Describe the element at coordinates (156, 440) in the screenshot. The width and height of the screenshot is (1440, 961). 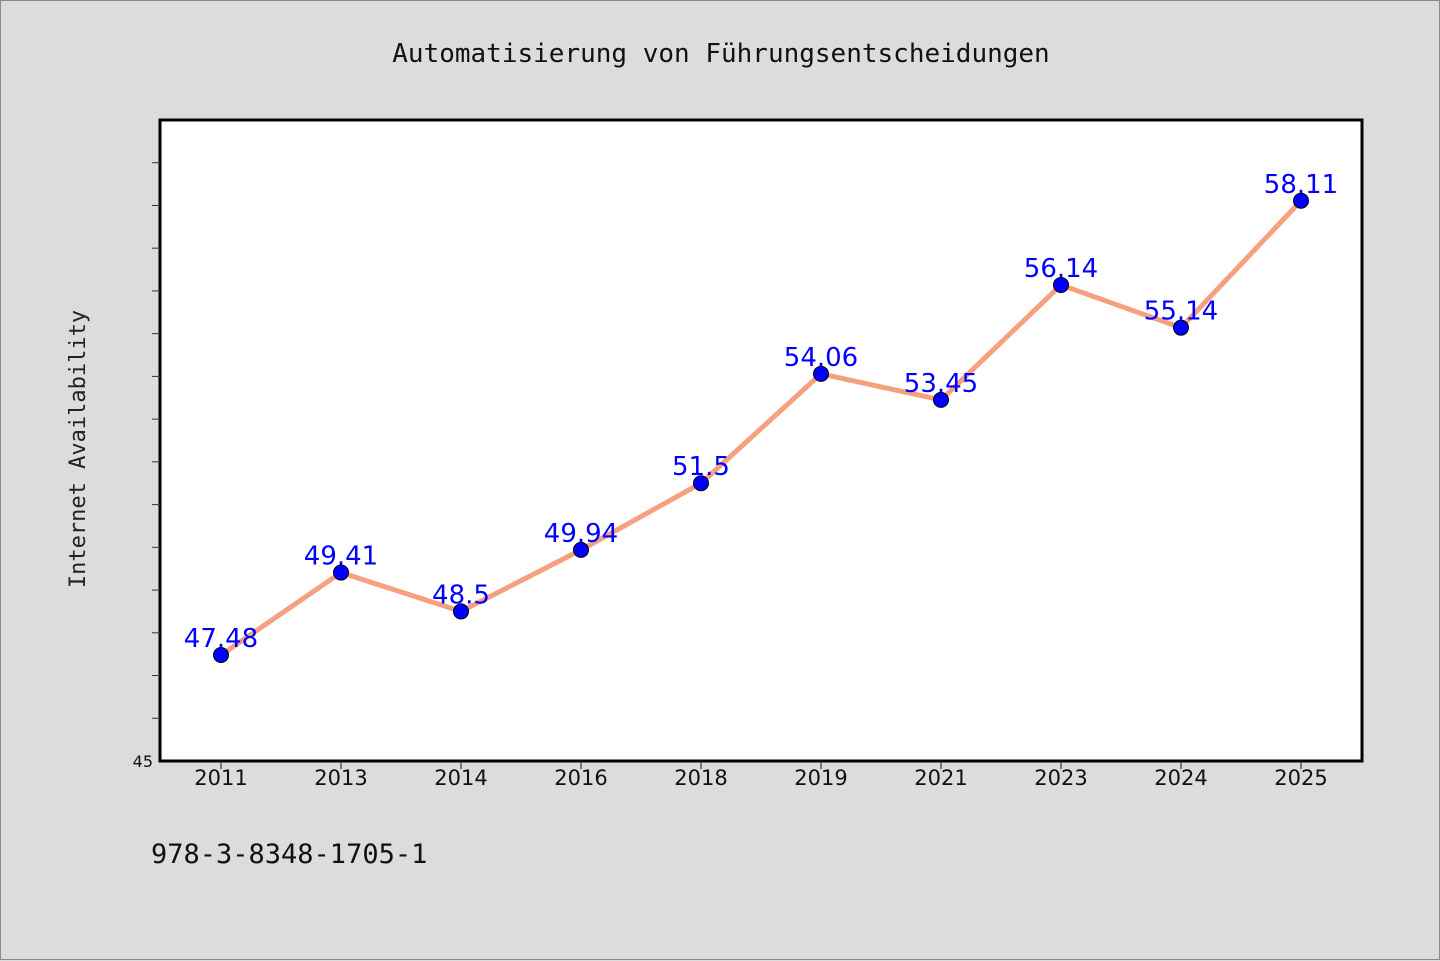
I see `y-axis-ticks` at that location.